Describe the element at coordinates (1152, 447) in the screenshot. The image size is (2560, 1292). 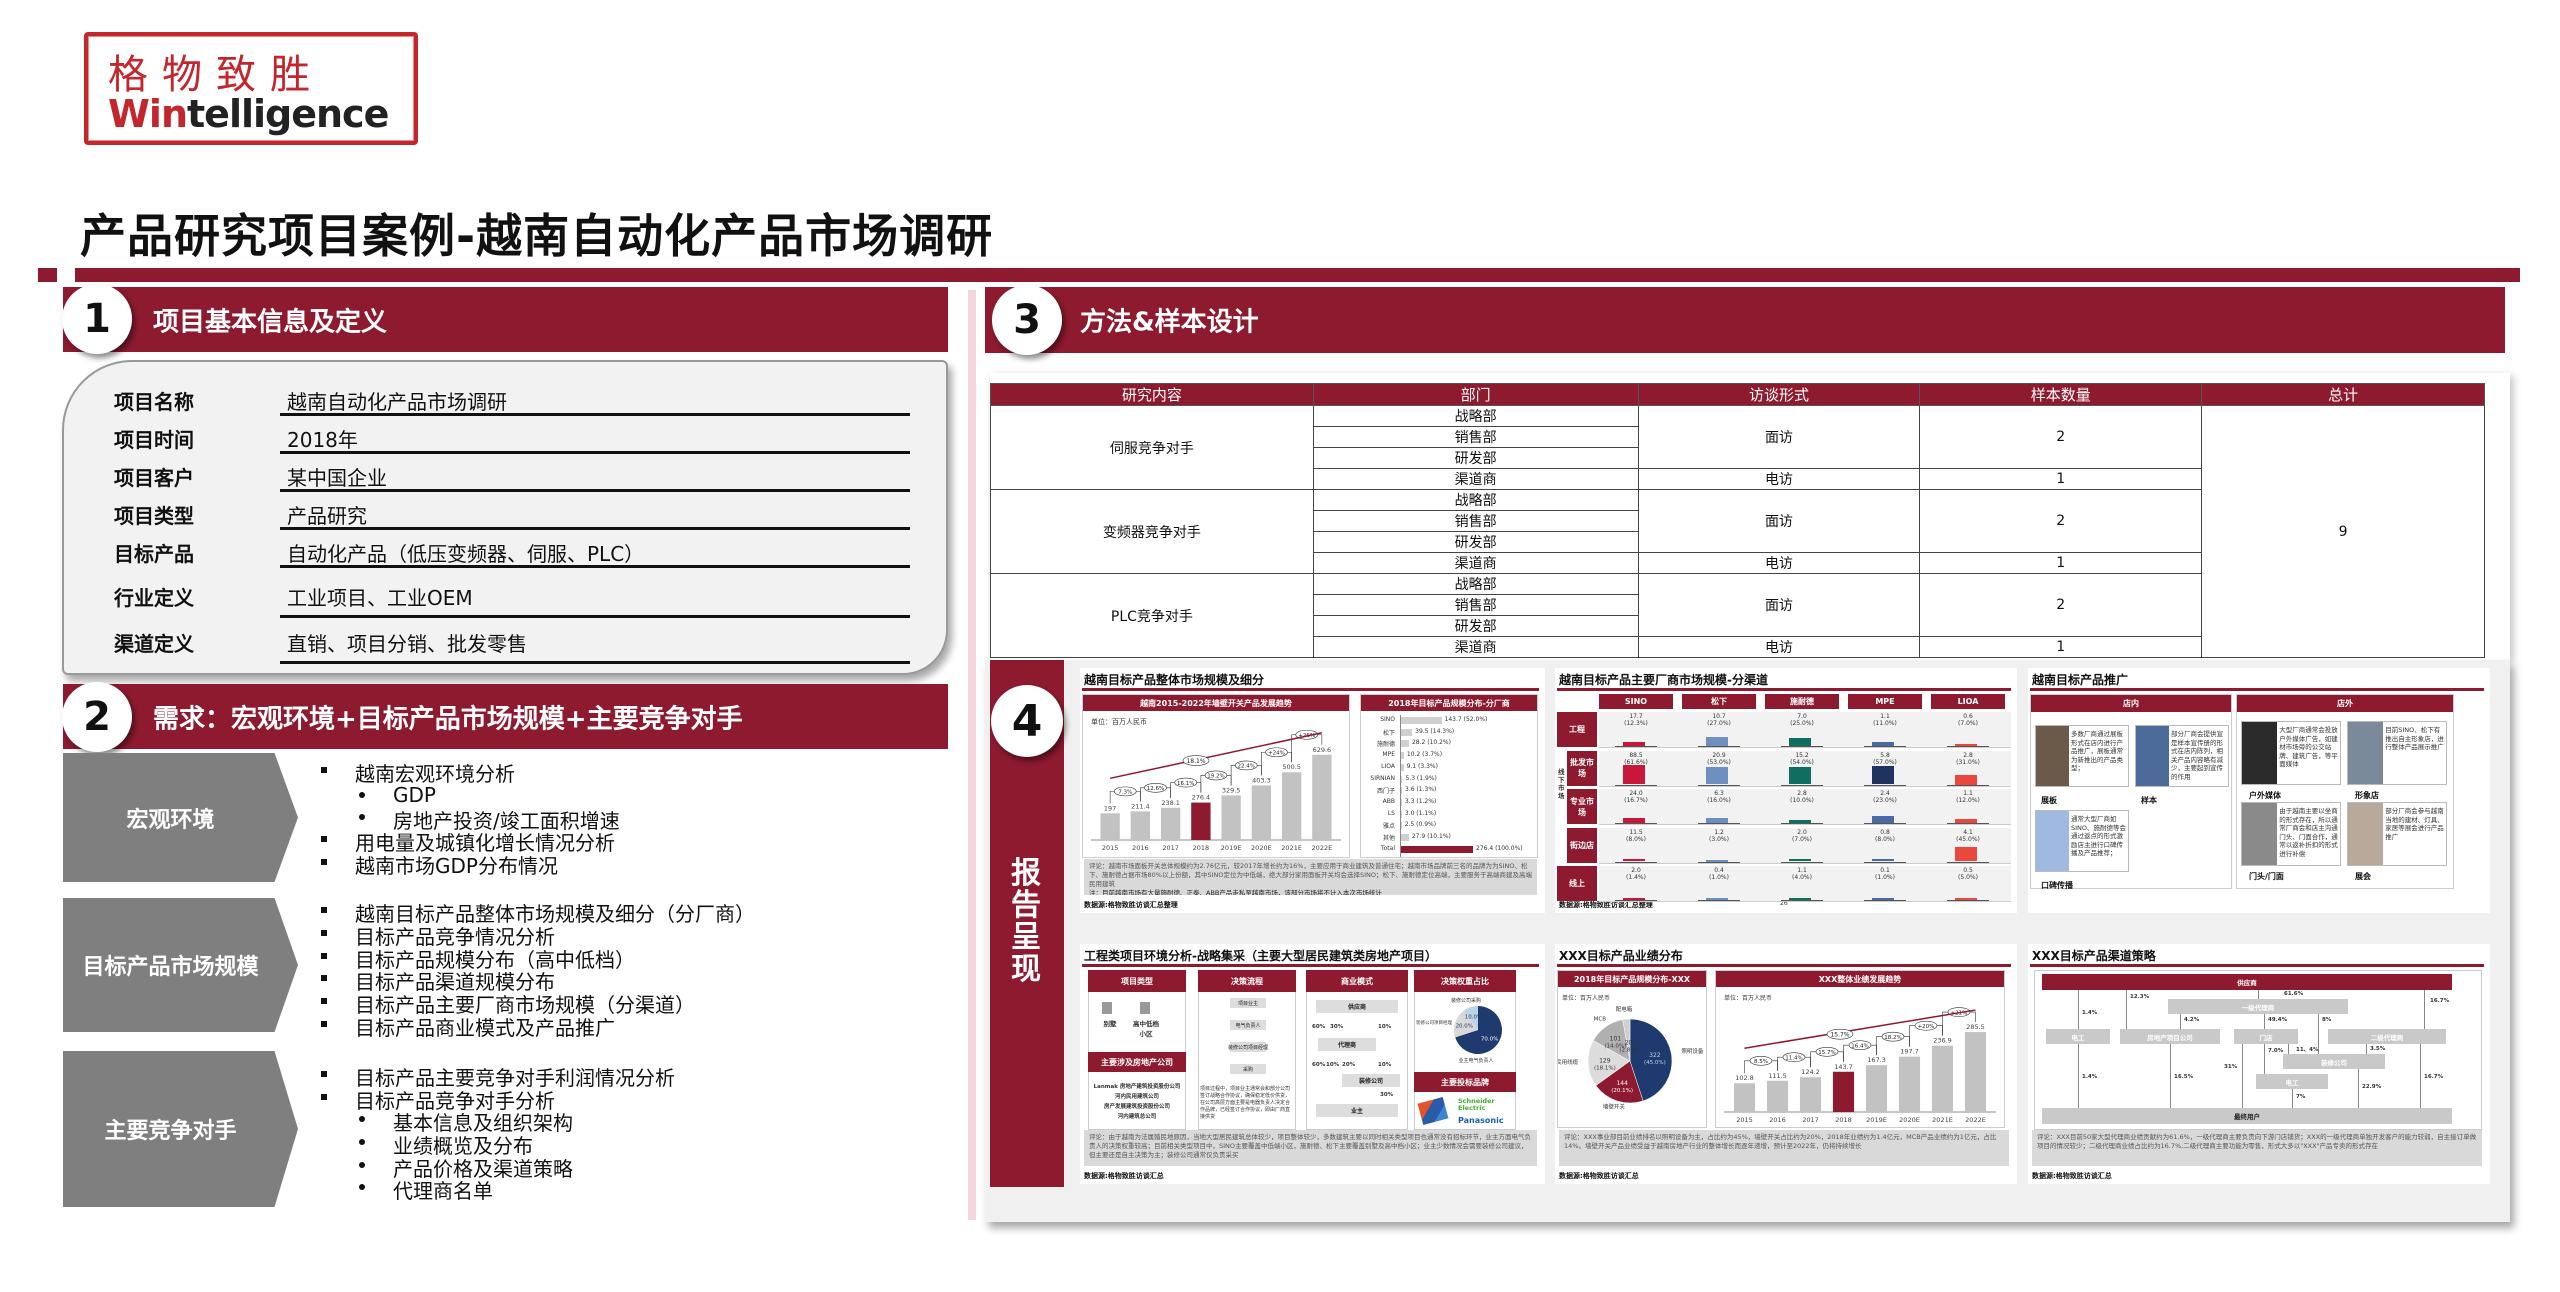
I see `research-content: 伺服竞争对手` at that location.